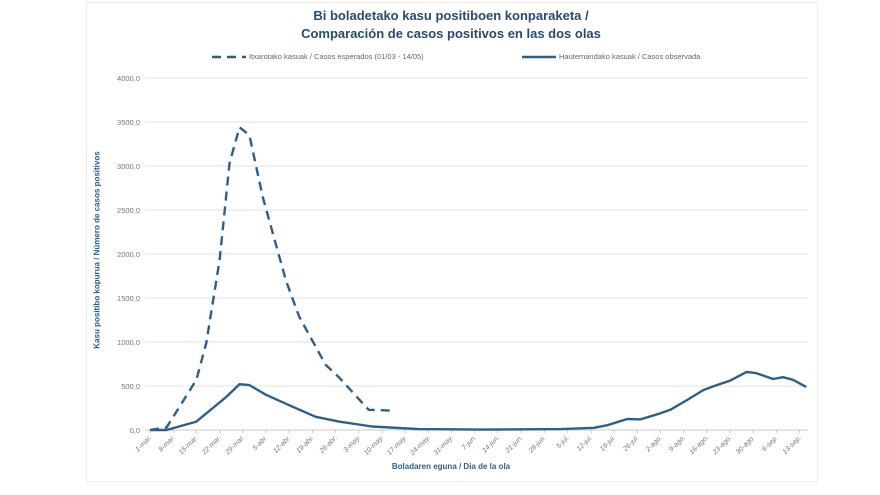 This screenshot has width=880, height=495. I want to click on legend-item-observed: Hautemandako kasuak / Casos observada, so click(611, 56).